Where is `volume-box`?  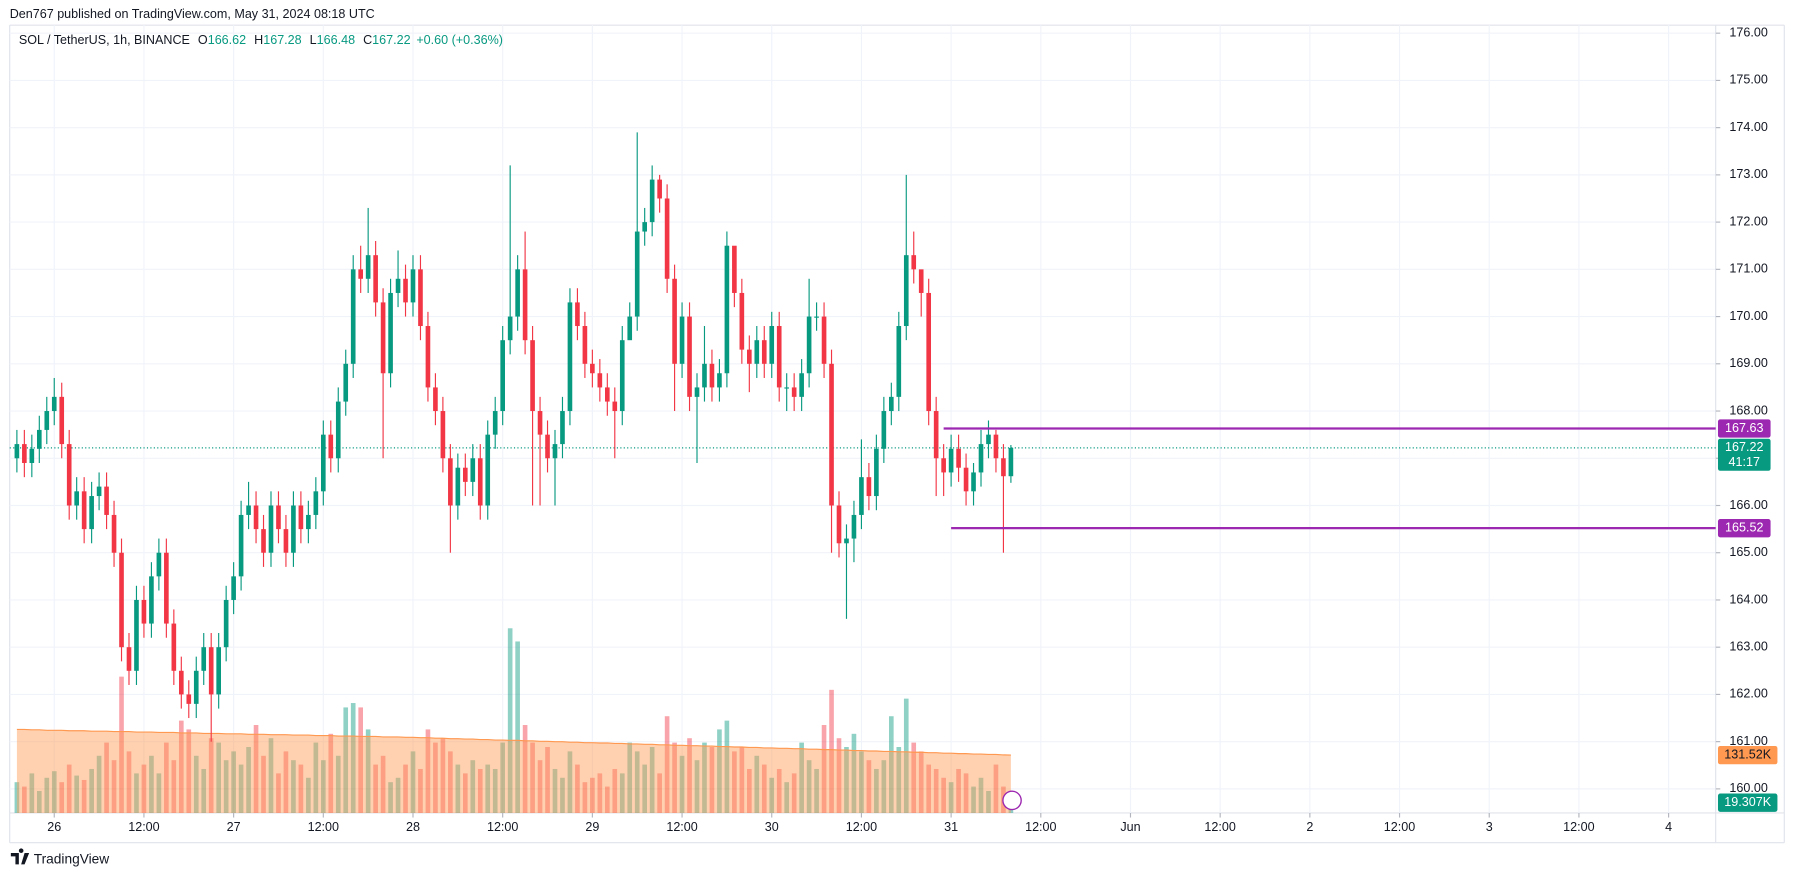
volume-box is located at coordinates (1747, 802).